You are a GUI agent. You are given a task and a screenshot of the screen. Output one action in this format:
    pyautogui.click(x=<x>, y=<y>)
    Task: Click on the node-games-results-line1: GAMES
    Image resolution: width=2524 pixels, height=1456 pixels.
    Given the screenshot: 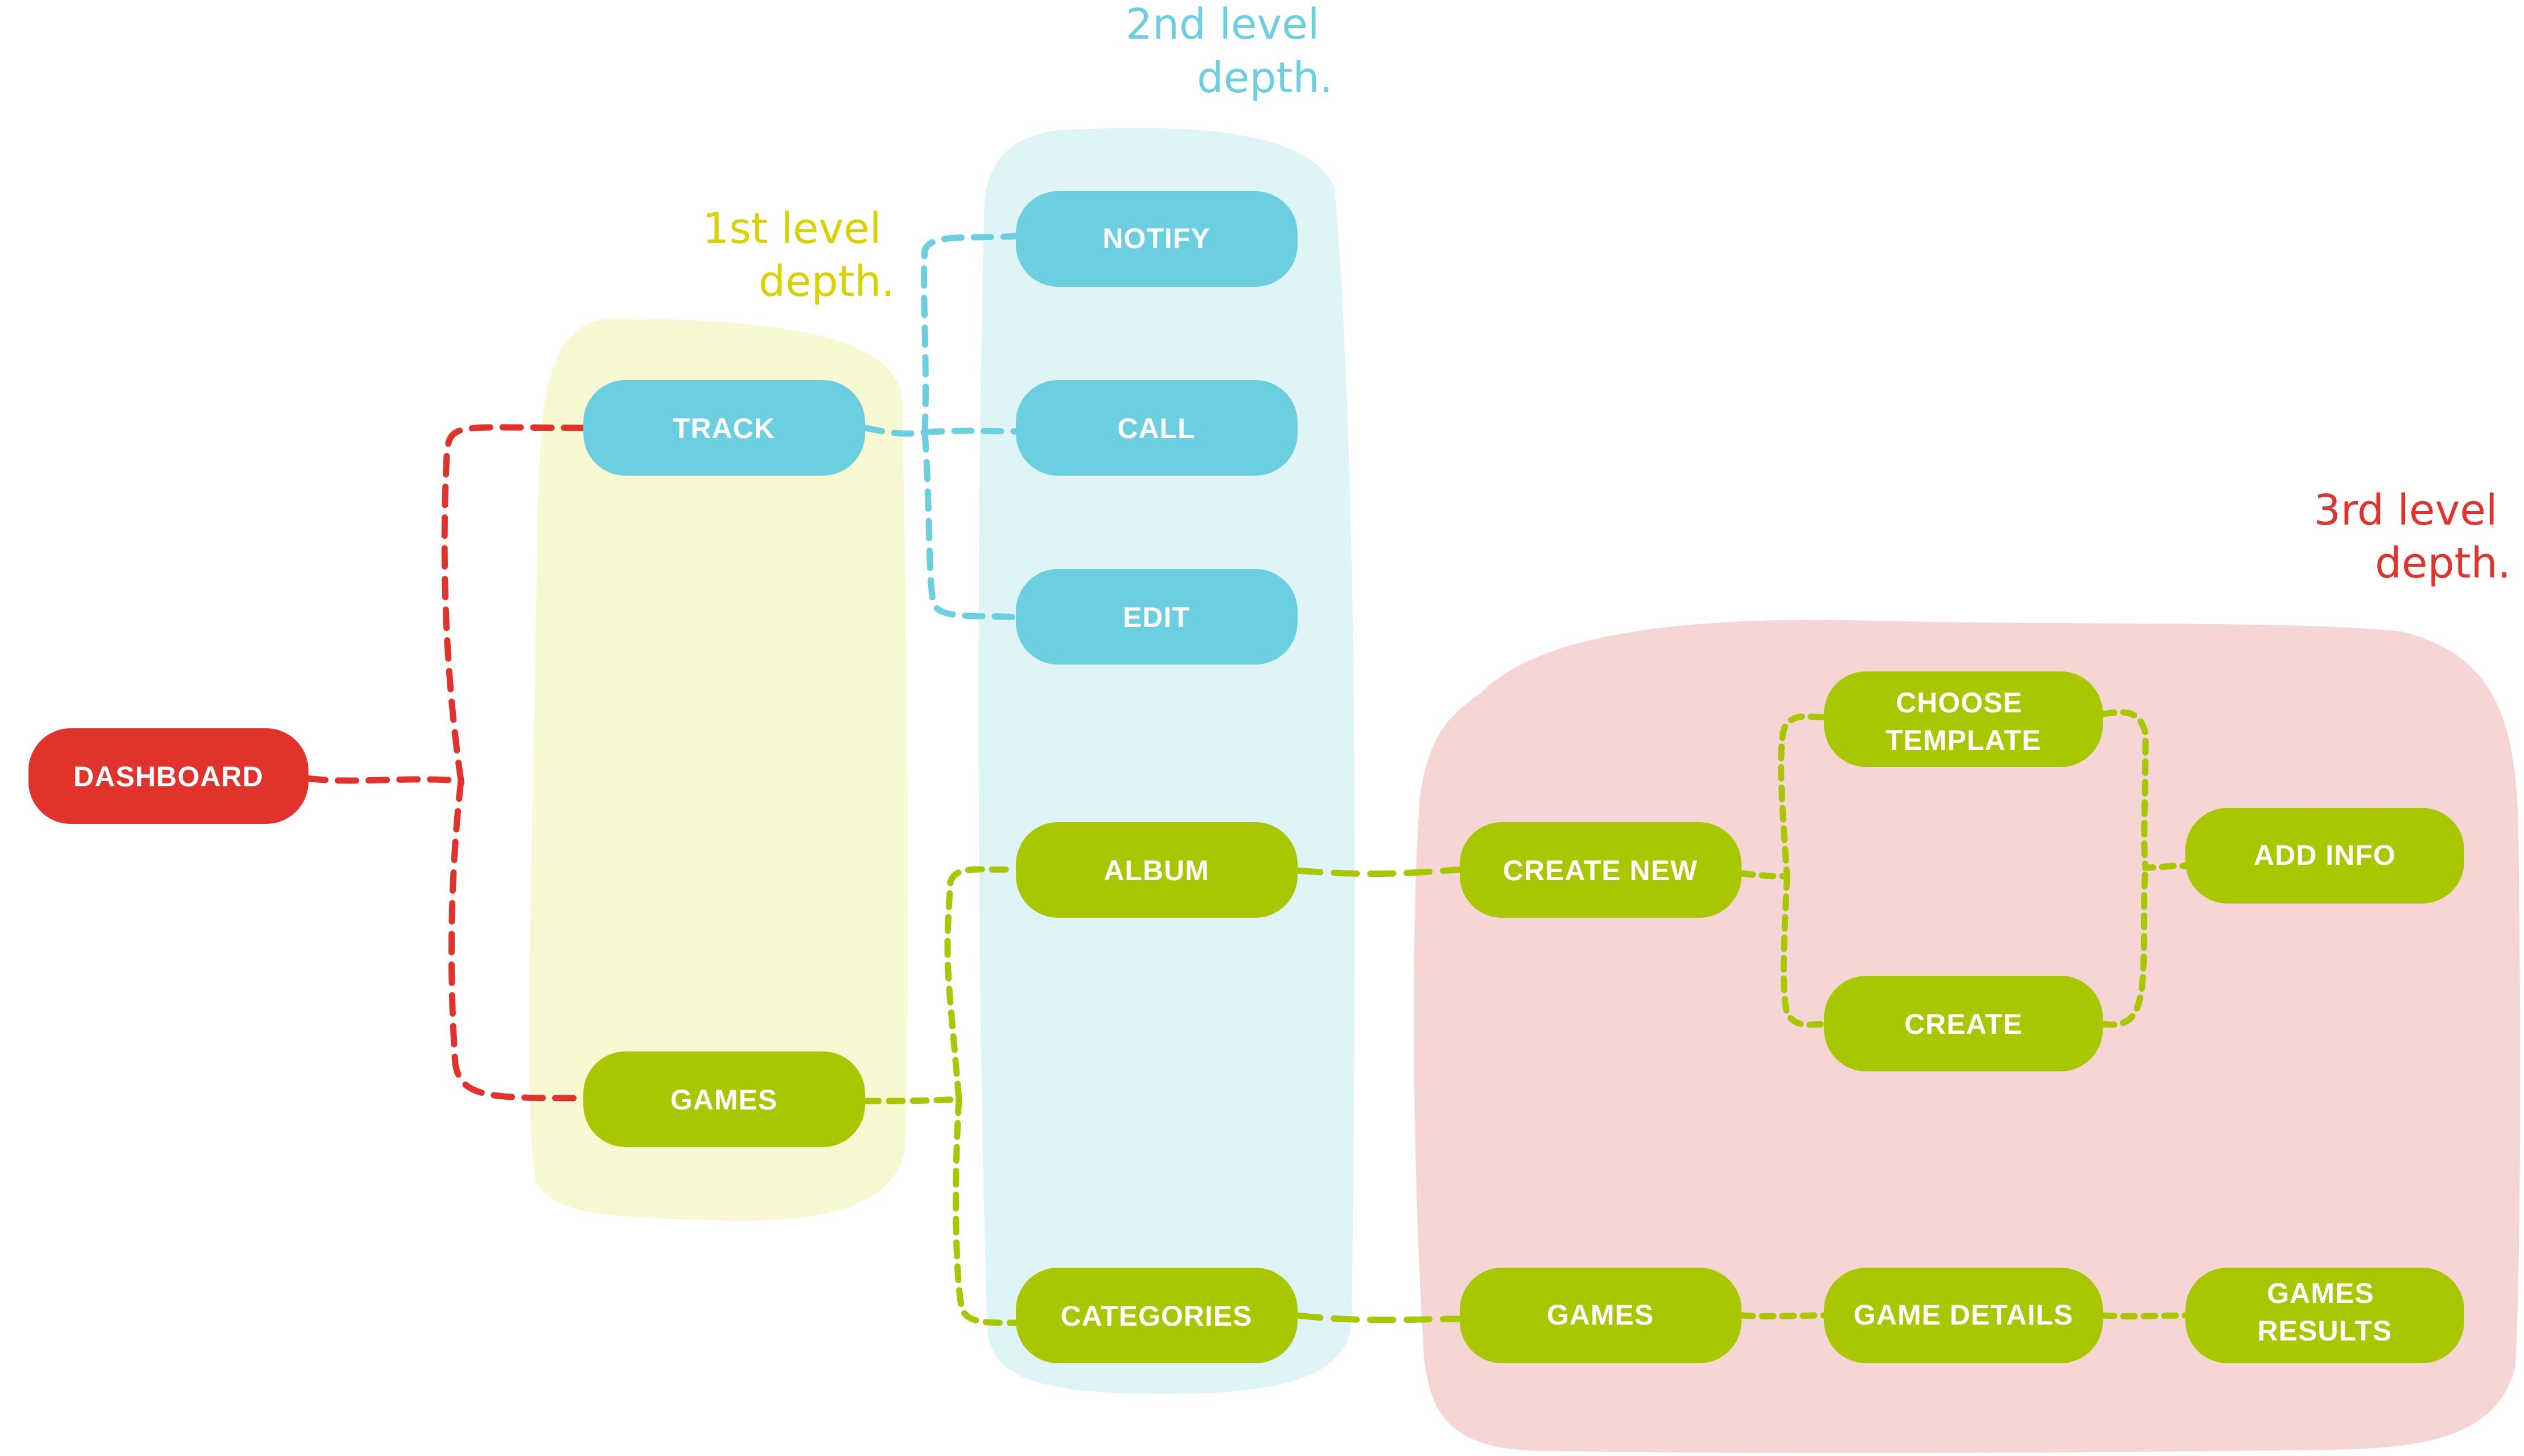 What is the action you would take?
    pyautogui.click(x=2320, y=1293)
    